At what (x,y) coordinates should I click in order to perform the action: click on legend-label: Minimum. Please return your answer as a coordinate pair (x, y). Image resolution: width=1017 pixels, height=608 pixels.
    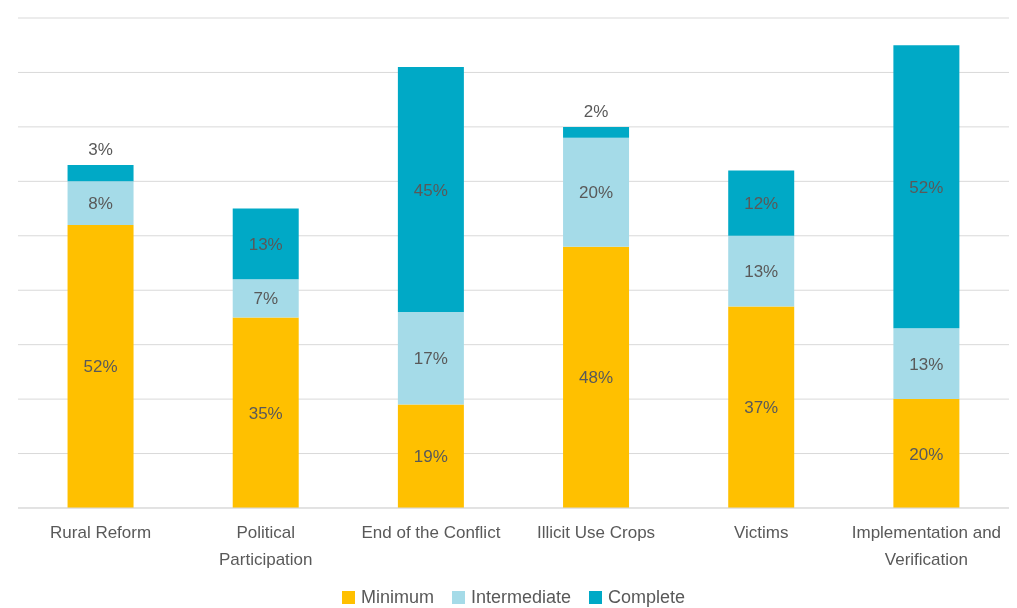
    Looking at the image, I should click on (396, 597).